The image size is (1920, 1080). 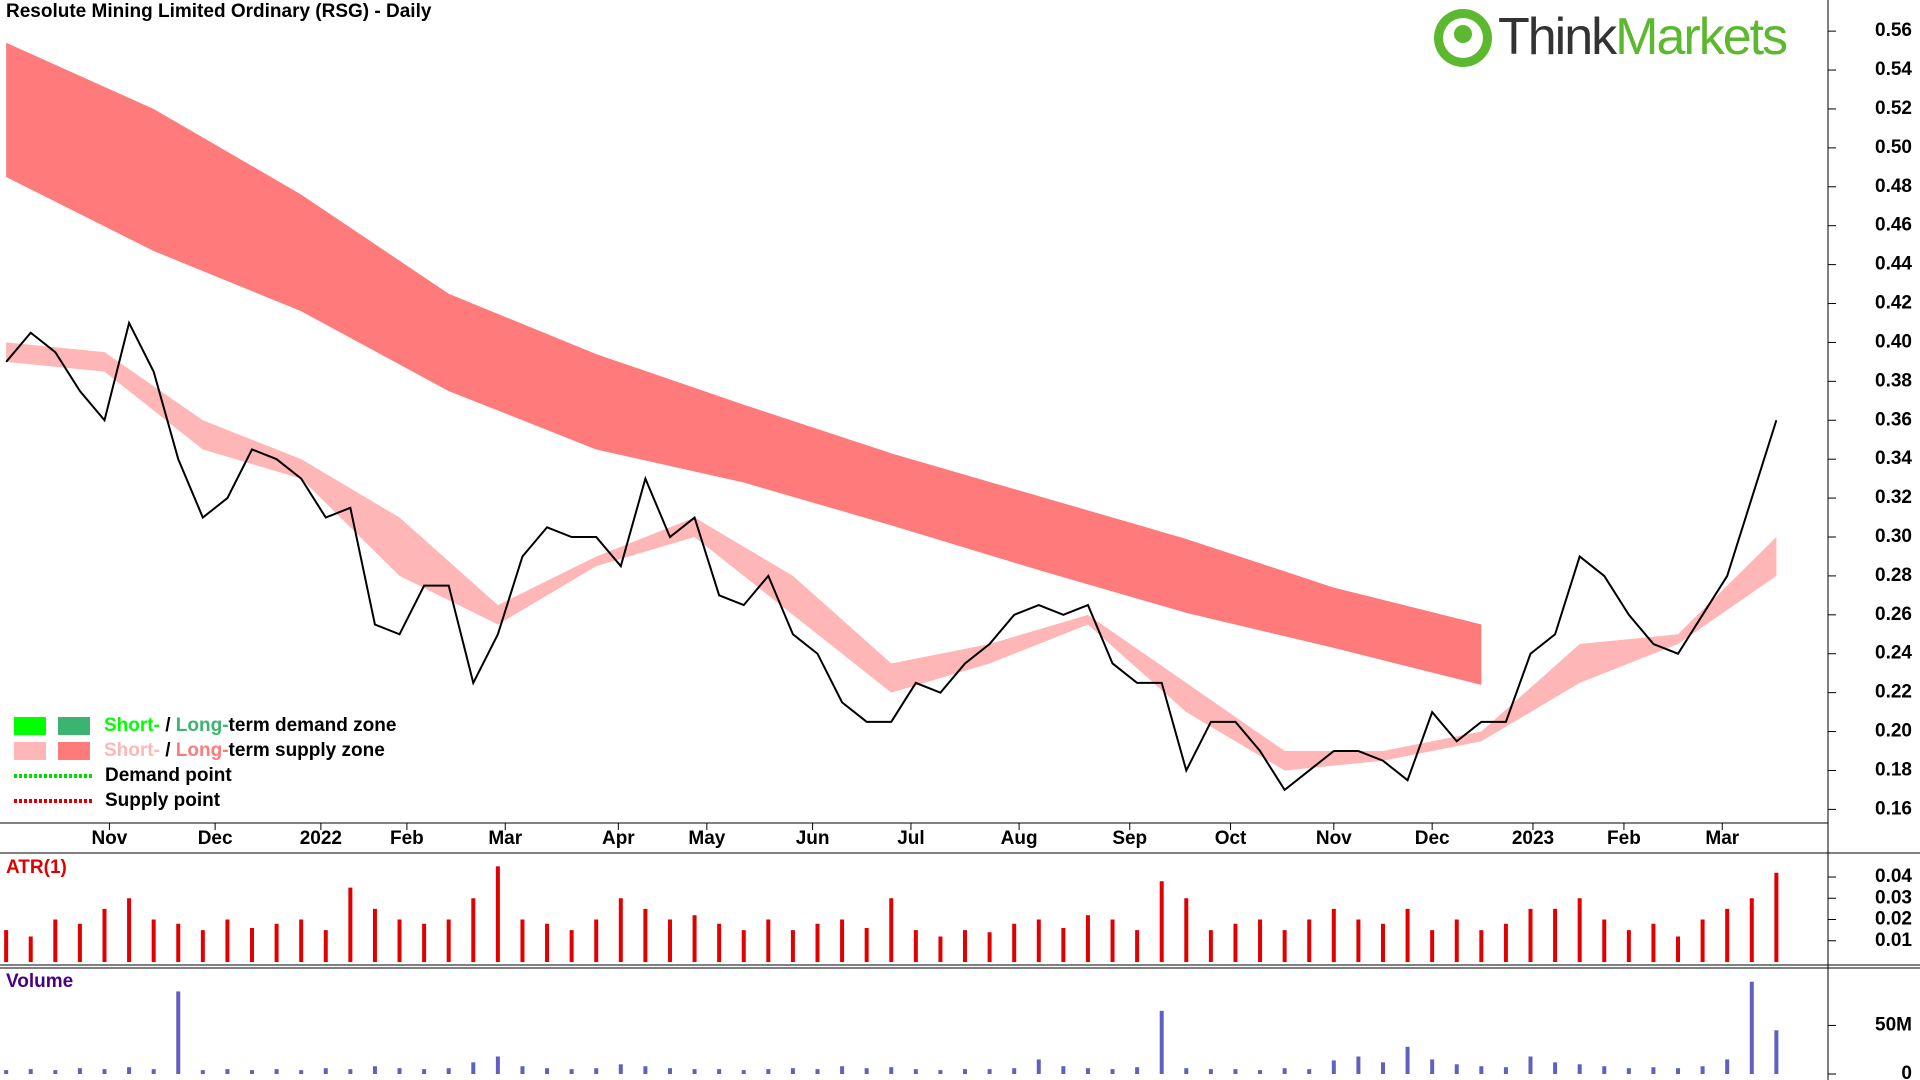 I want to click on x-tick-label: Sep, so click(x=1129, y=838).